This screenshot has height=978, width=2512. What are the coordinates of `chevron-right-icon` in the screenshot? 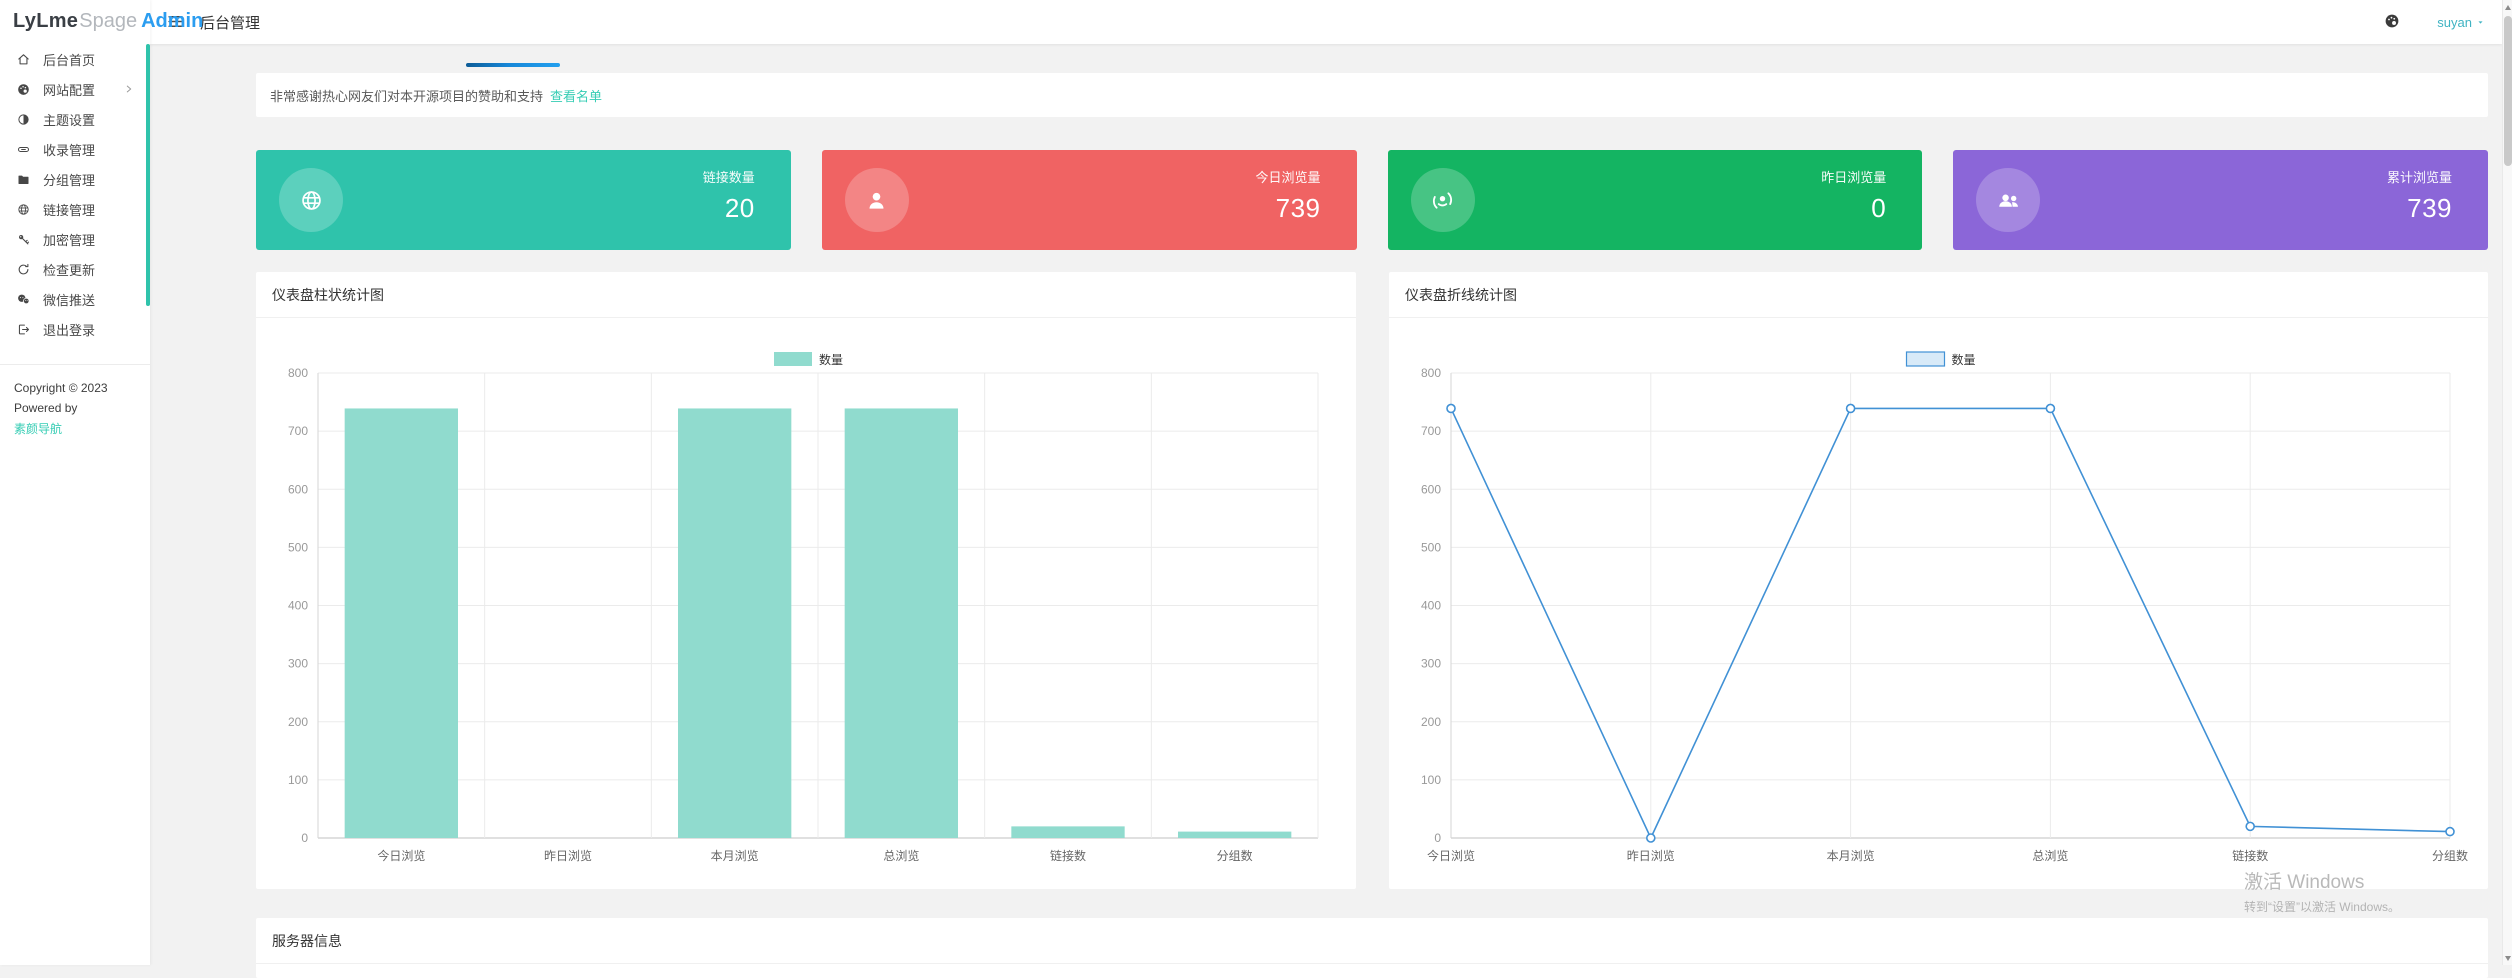 It's located at (129, 89).